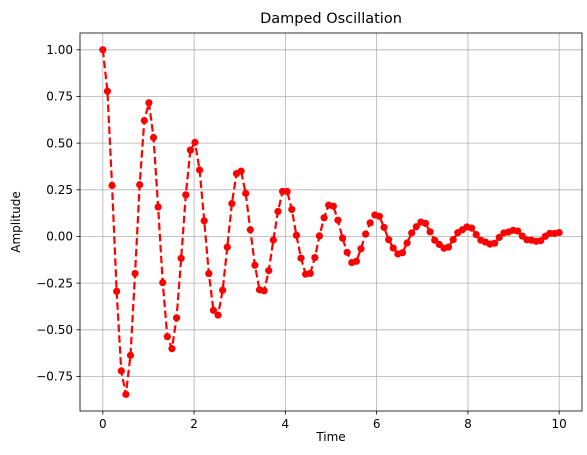 This screenshot has height=455, width=587. I want to click on x-axis-label: Time, so click(330, 437).